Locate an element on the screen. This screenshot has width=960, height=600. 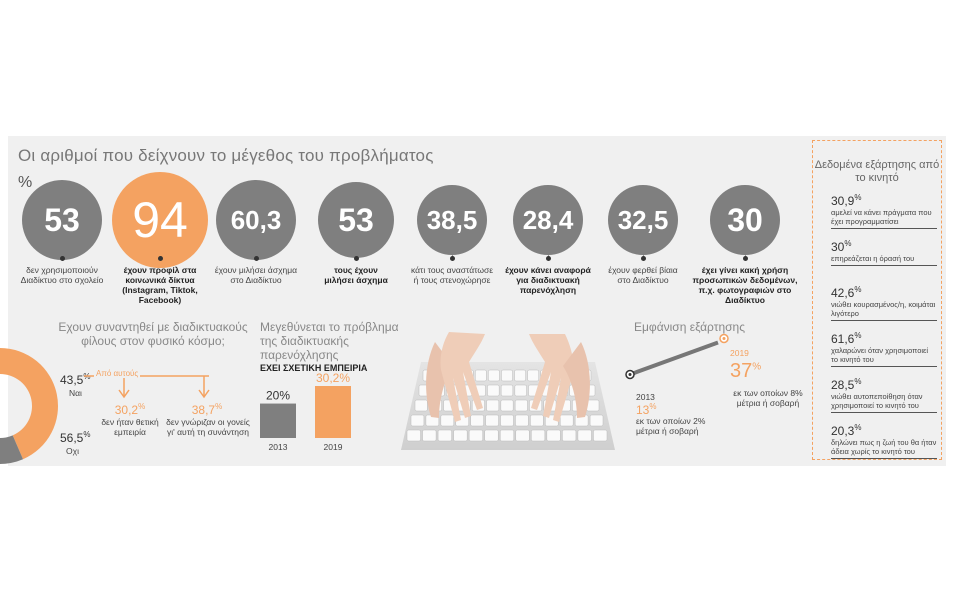
percent-symbol: % is located at coordinates (25, 182).